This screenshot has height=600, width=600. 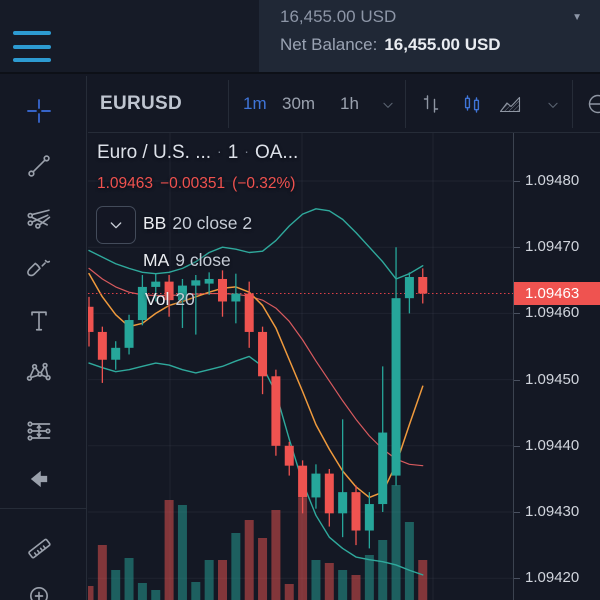 I want to click on price-axis-label: 1.09440, so click(x=552, y=445).